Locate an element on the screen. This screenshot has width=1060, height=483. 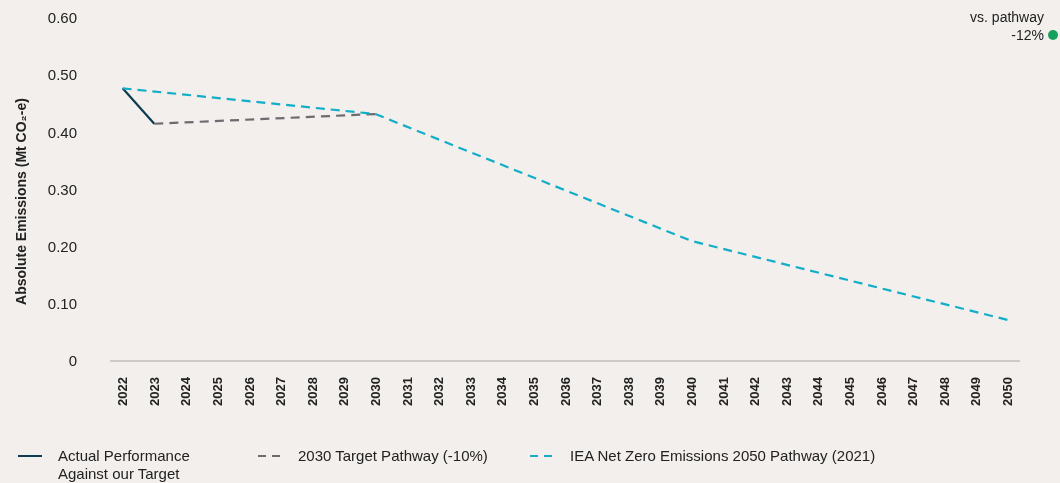
x-tick-label: 2037 is located at coordinates (597, 391).